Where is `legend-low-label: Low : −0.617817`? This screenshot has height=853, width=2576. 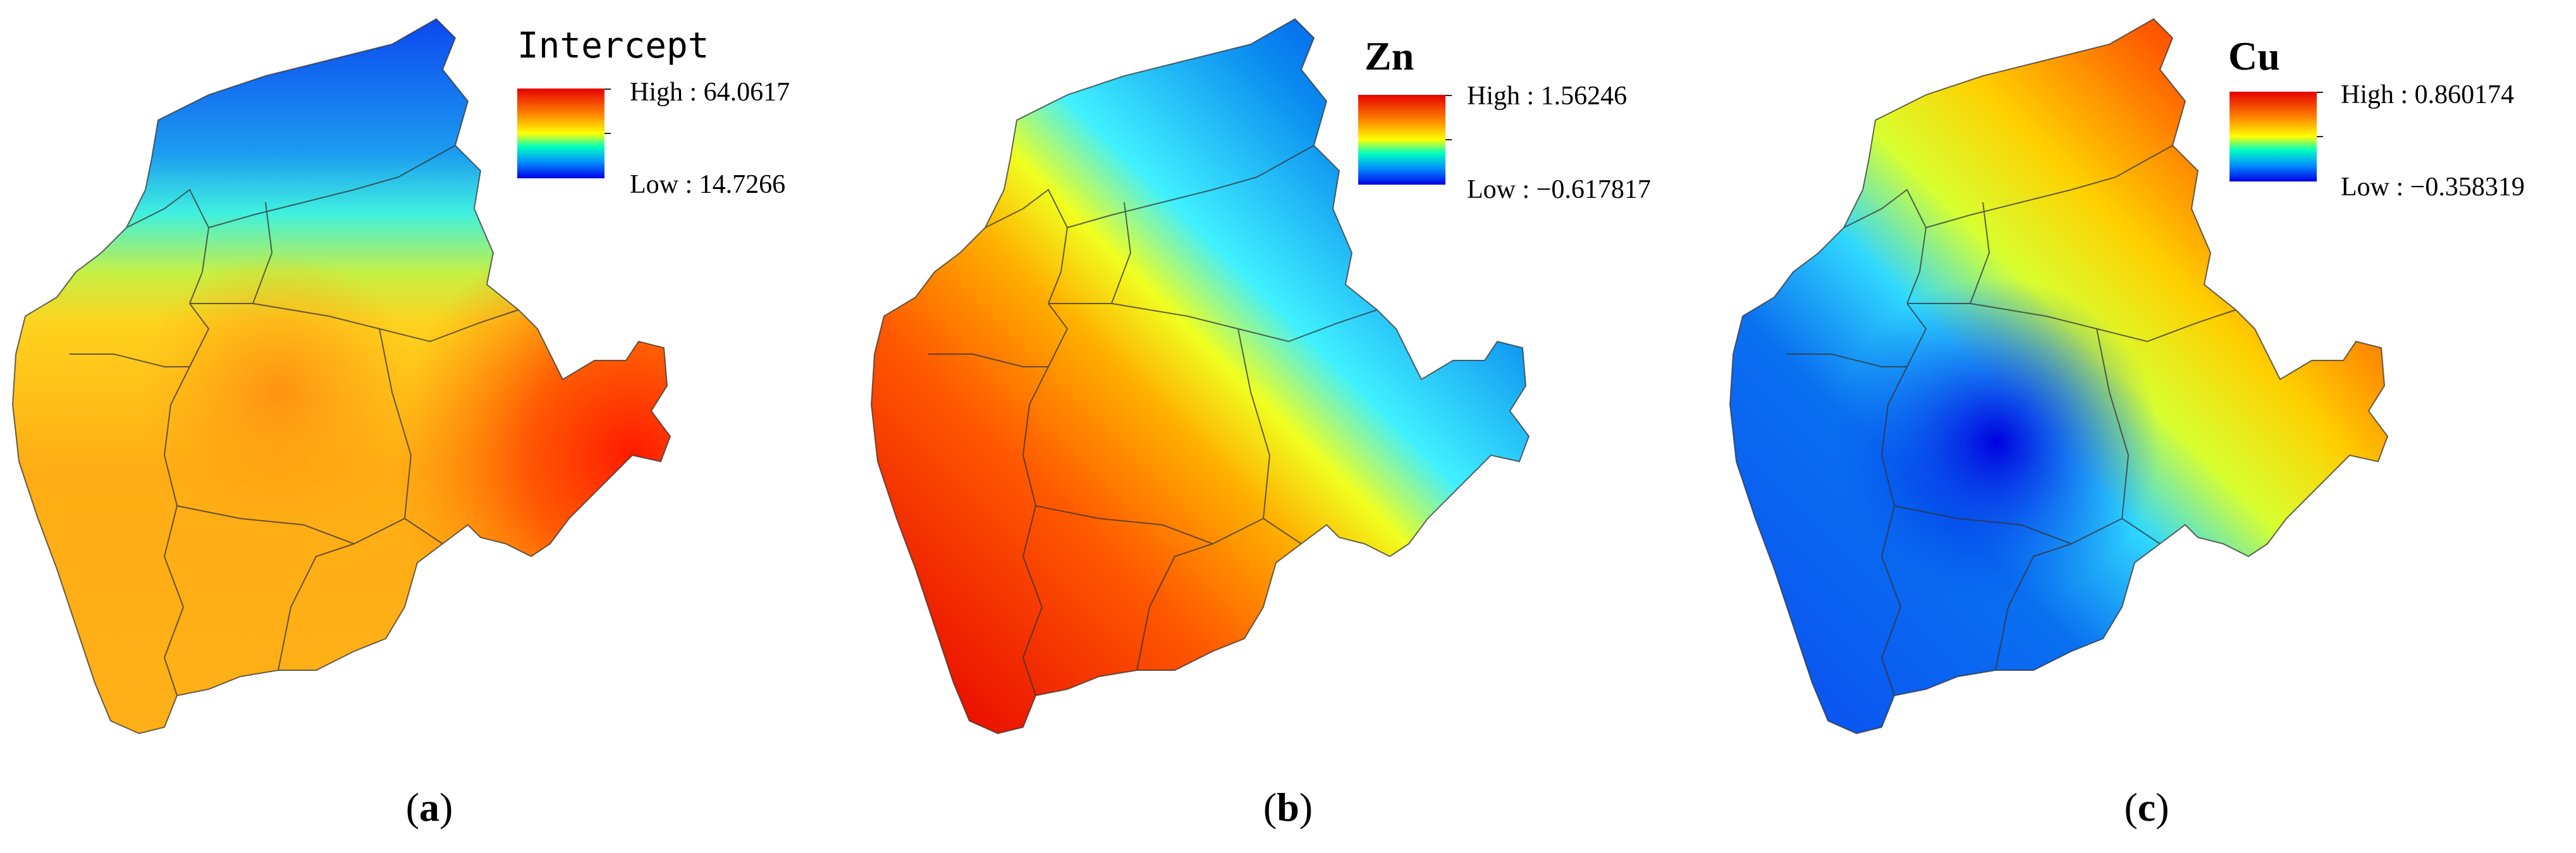 legend-low-label: Low : −0.617817 is located at coordinates (1559, 190).